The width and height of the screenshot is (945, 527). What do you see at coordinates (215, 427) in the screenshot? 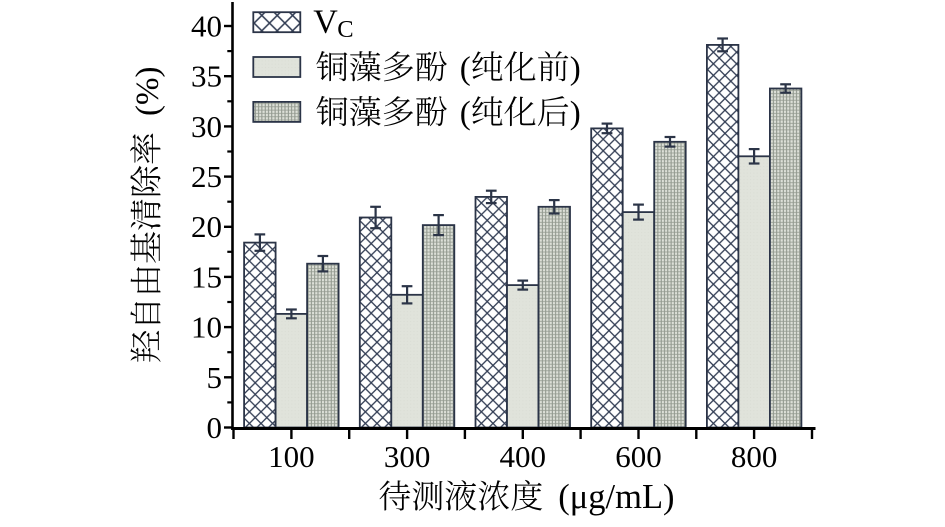
I see `svg-text: 0` at bounding box center [215, 427].